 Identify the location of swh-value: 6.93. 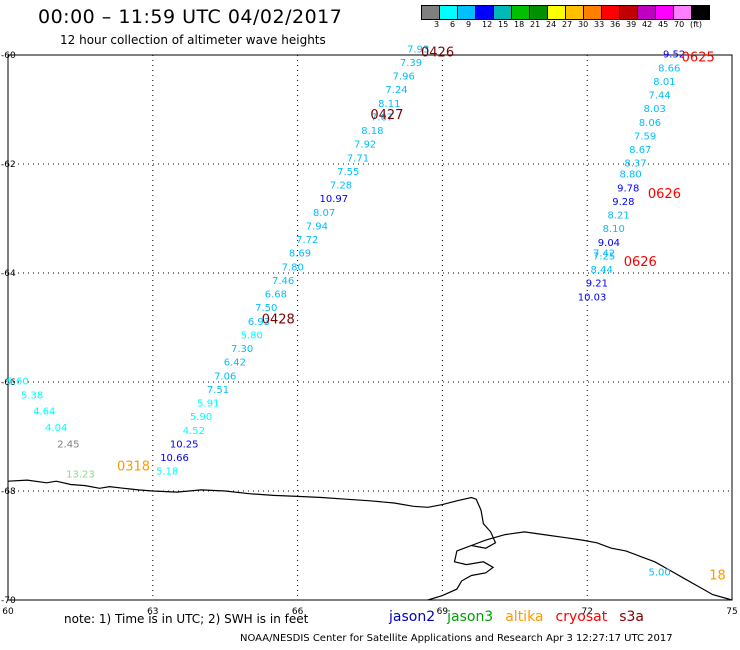
(259, 322).